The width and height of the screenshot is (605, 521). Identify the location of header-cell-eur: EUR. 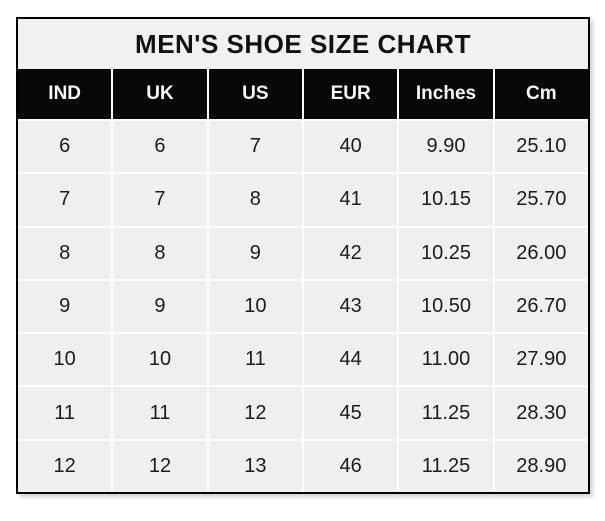
(351, 94).